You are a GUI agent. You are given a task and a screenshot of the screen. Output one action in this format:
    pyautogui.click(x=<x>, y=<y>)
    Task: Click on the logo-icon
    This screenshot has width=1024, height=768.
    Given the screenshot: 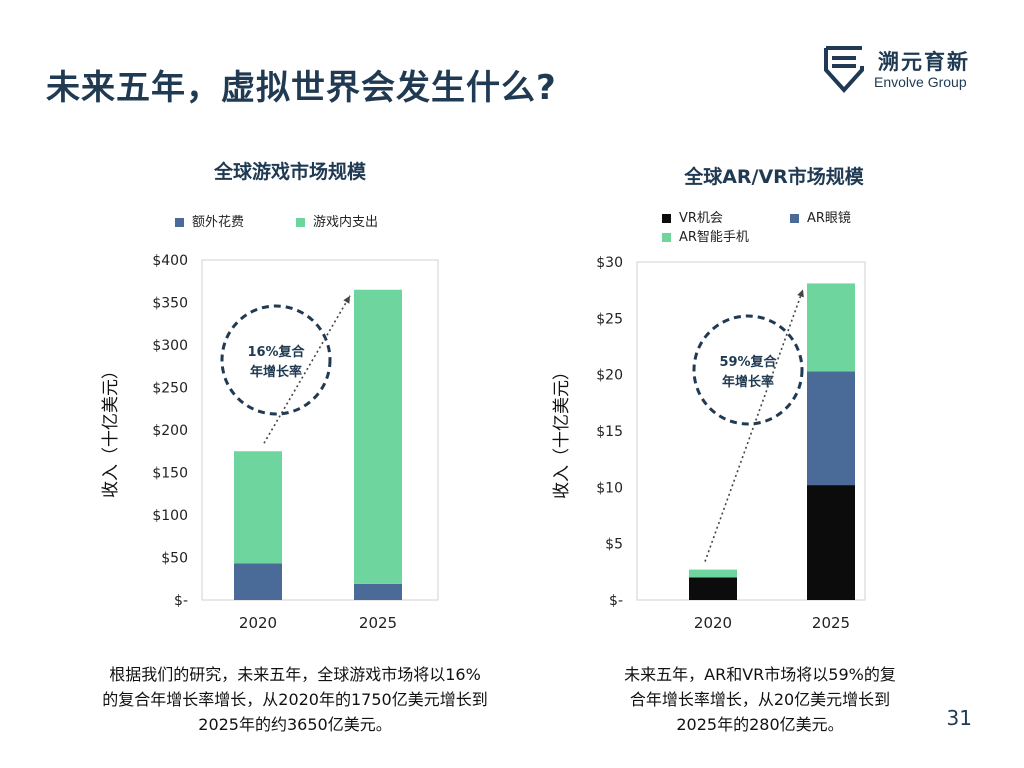 What is the action you would take?
    pyautogui.click(x=844, y=69)
    